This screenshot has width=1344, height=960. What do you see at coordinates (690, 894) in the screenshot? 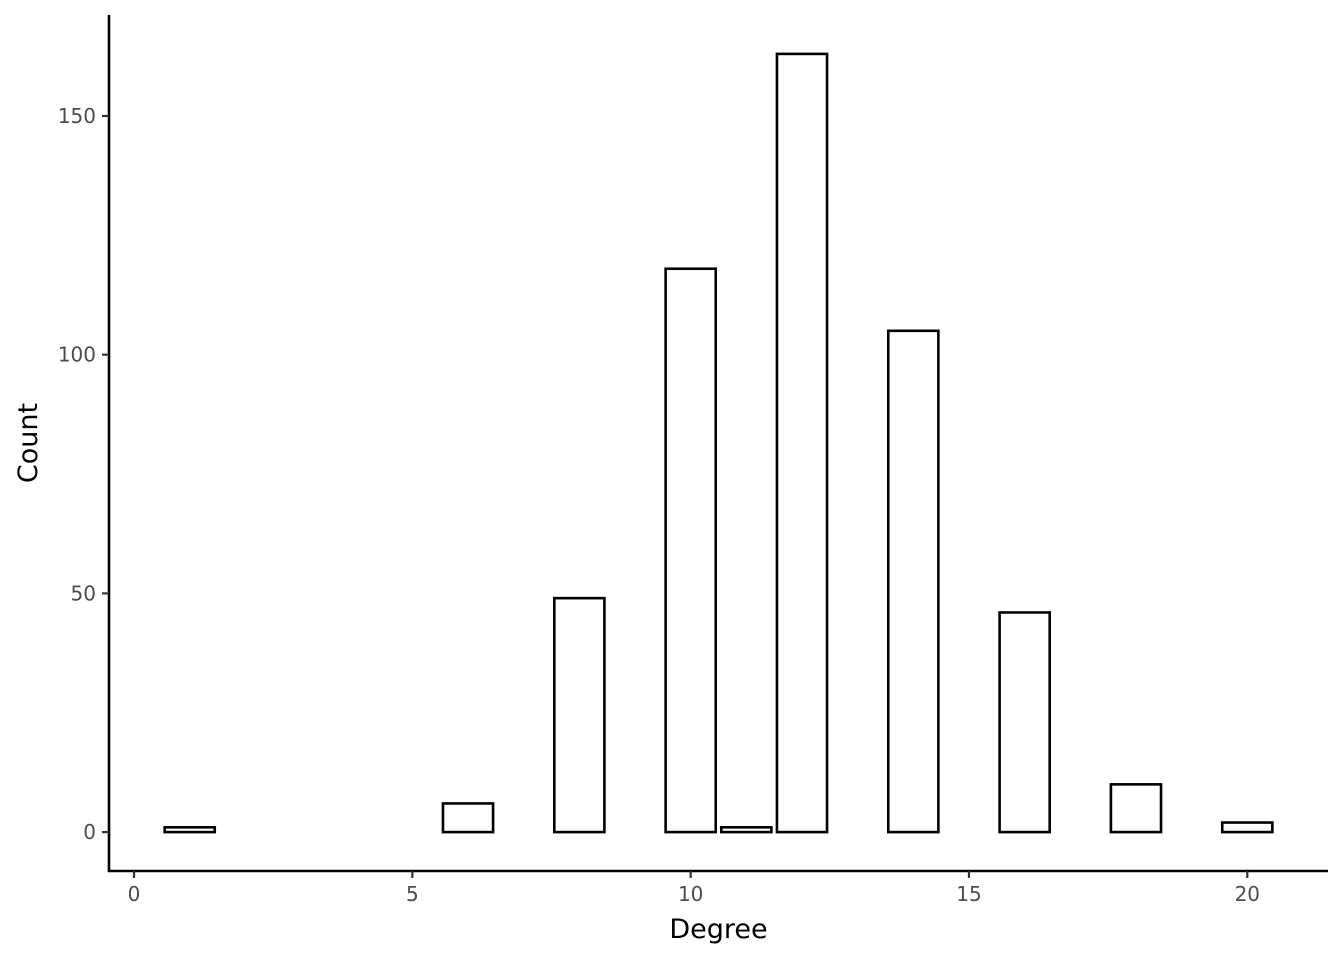
I see `x-tick-label: 10` at bounding box center [690, 894].